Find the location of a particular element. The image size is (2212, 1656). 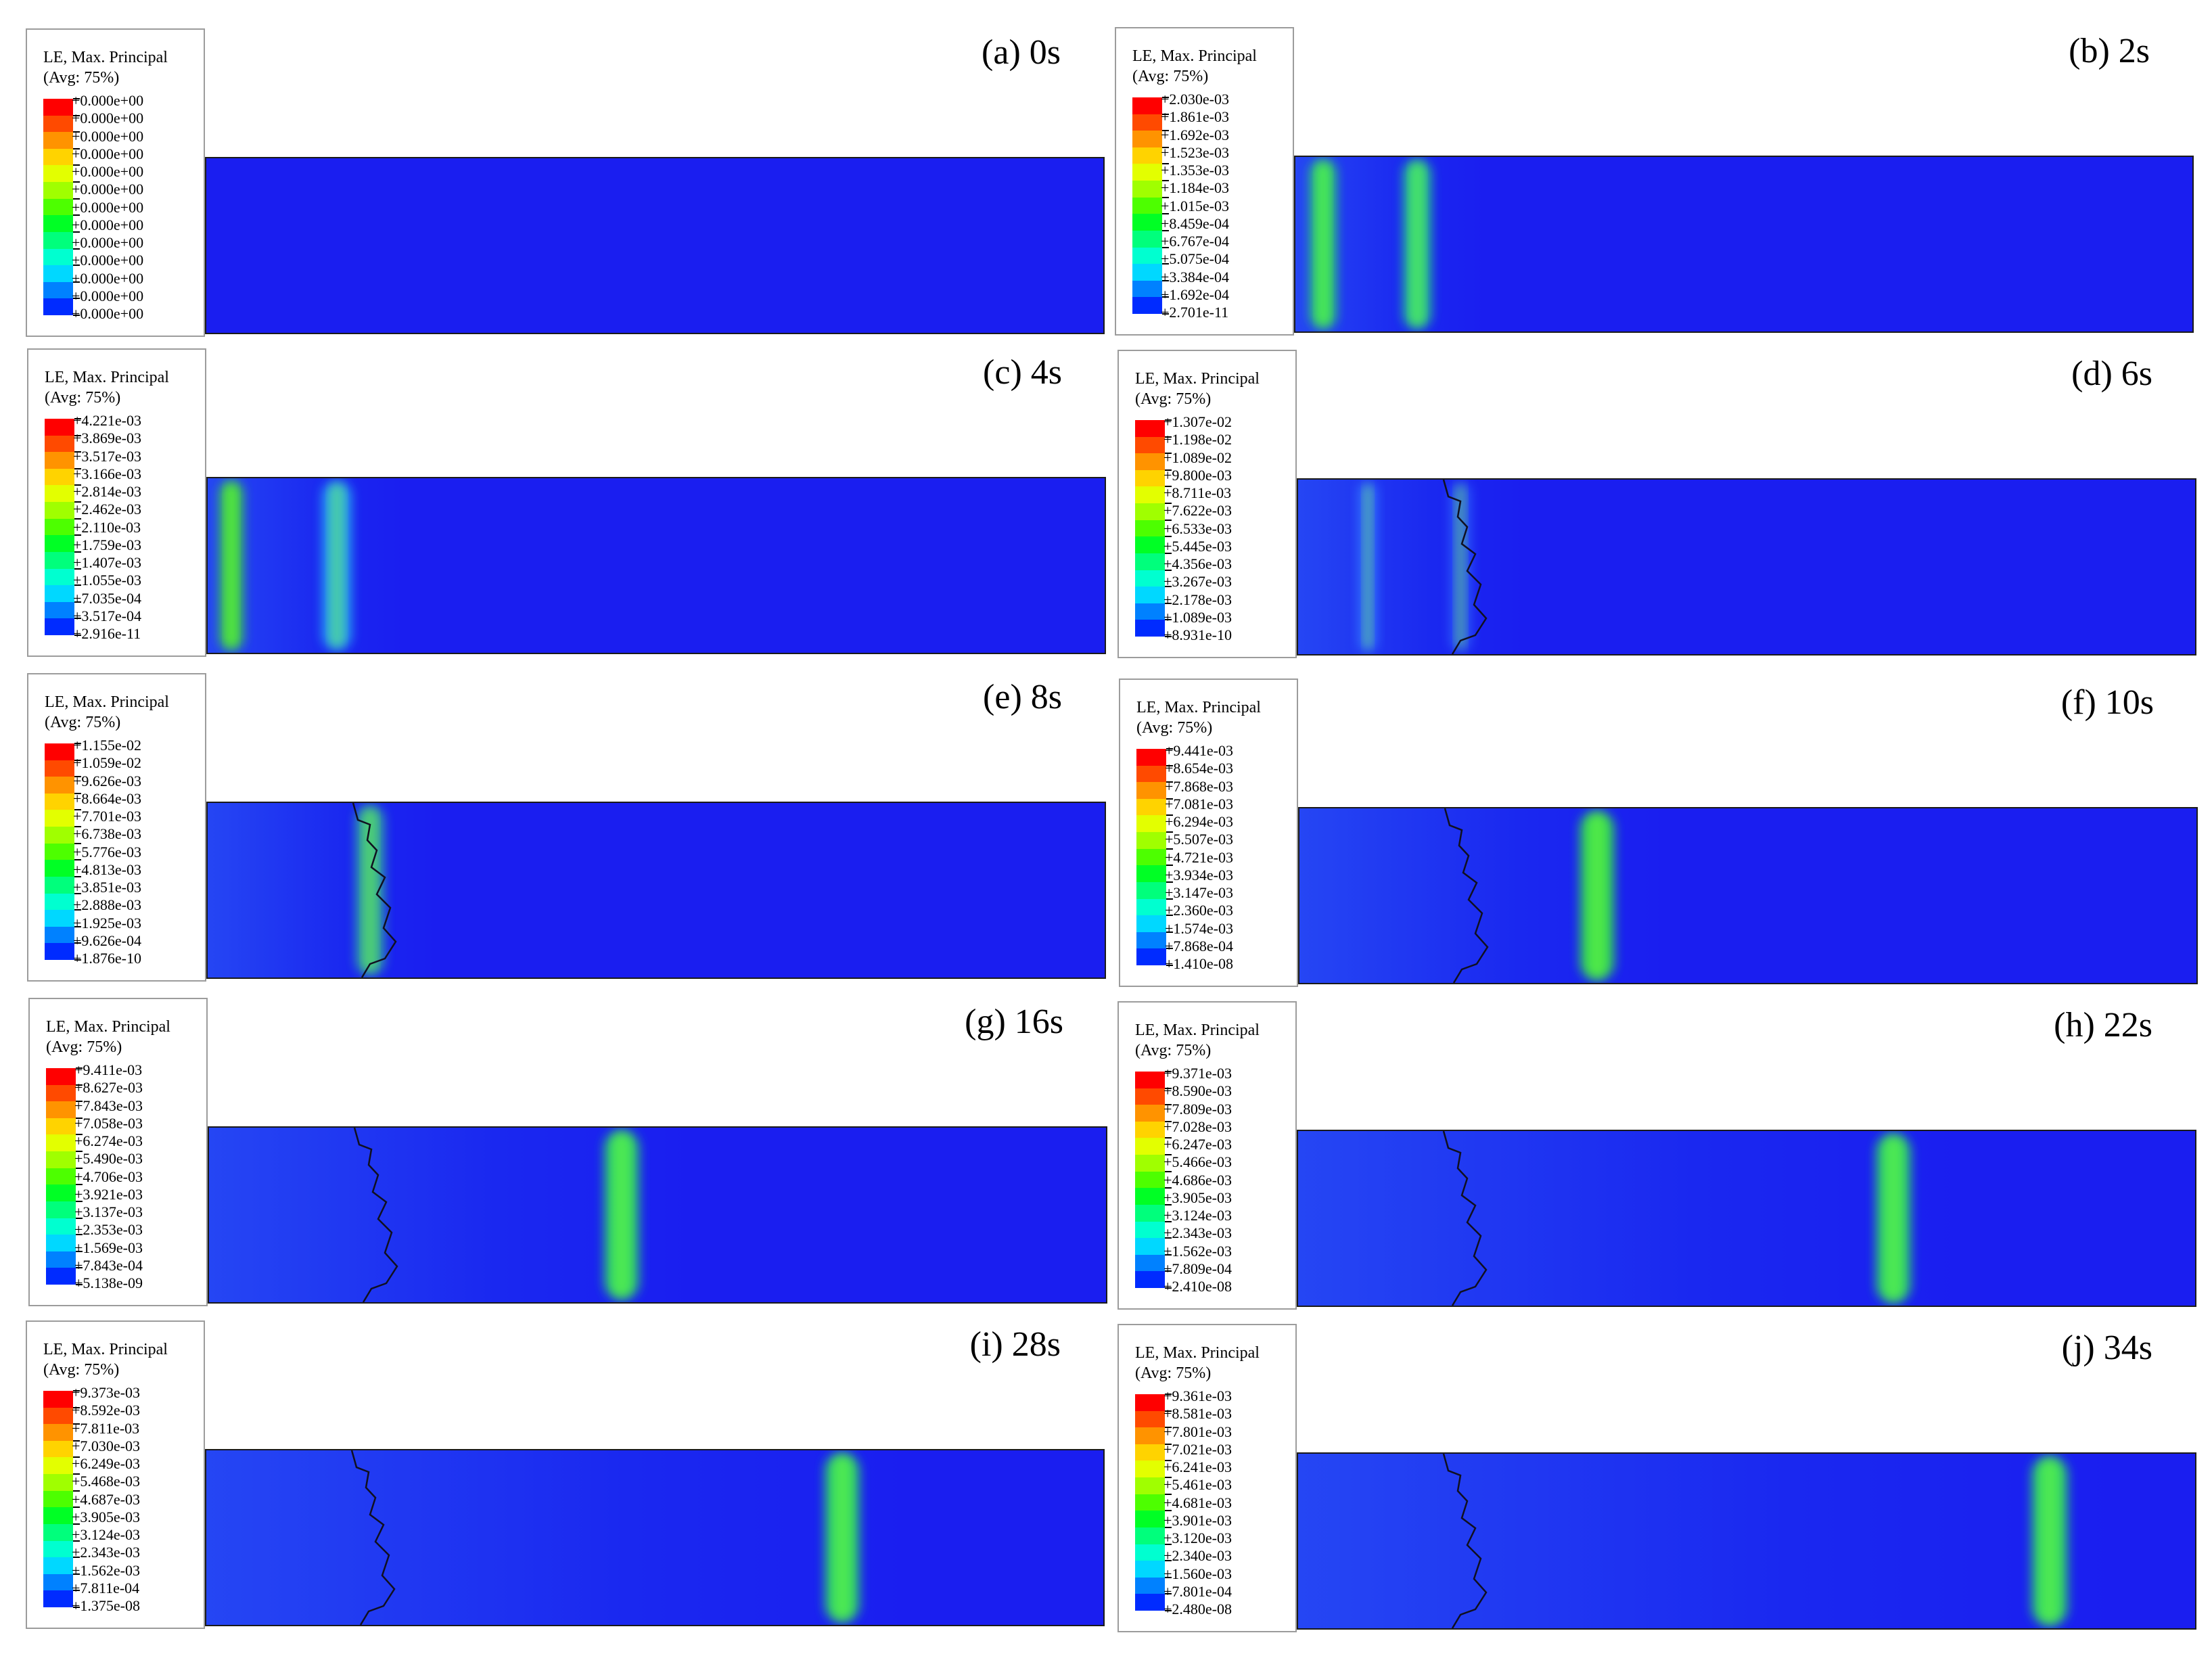

legend-value: +8.581e-03 is located at coordinates (1197, 1414).